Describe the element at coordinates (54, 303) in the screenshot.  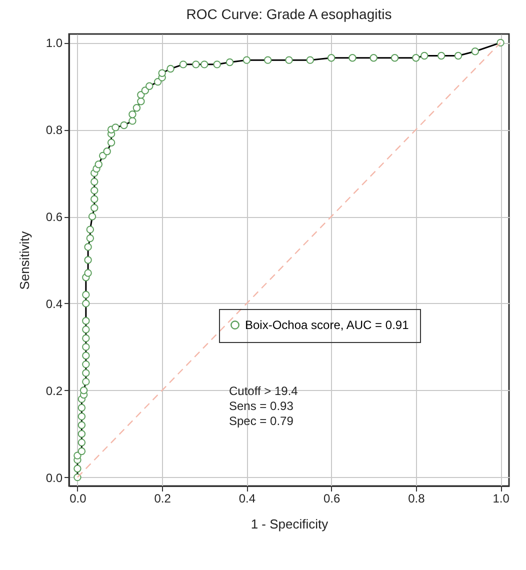
I see `y-tick-label: 0.4` at that location.